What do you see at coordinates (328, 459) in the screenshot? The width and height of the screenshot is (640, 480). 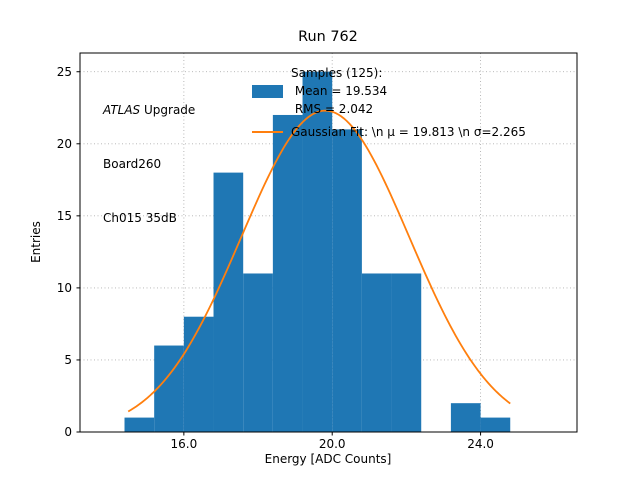 I see `x-axis-label: Energy [ADC Counts]` at bounding box center [328, 459].